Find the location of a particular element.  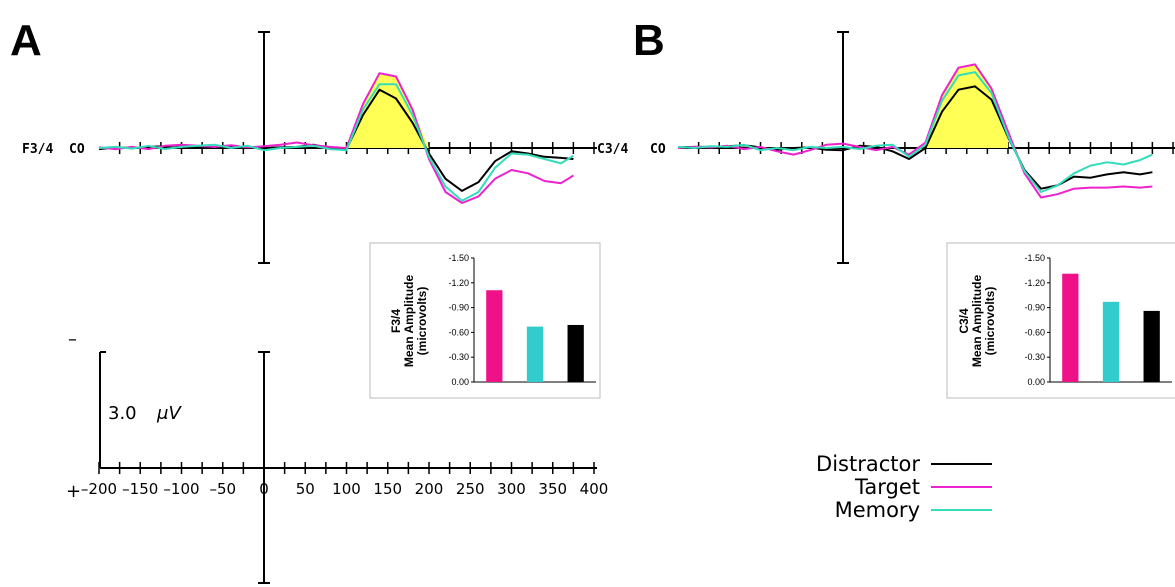

inset-b-ylabel-2: (microvolts) is located at coordinates (990, 321).